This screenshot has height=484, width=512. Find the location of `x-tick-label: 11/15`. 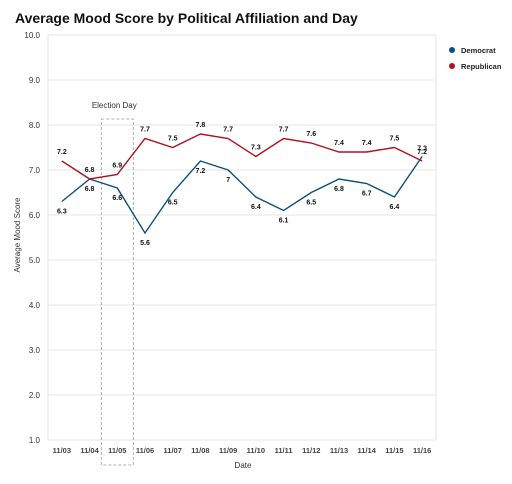

x-tick-label: 11/15 is located at coordinates (394, 450).